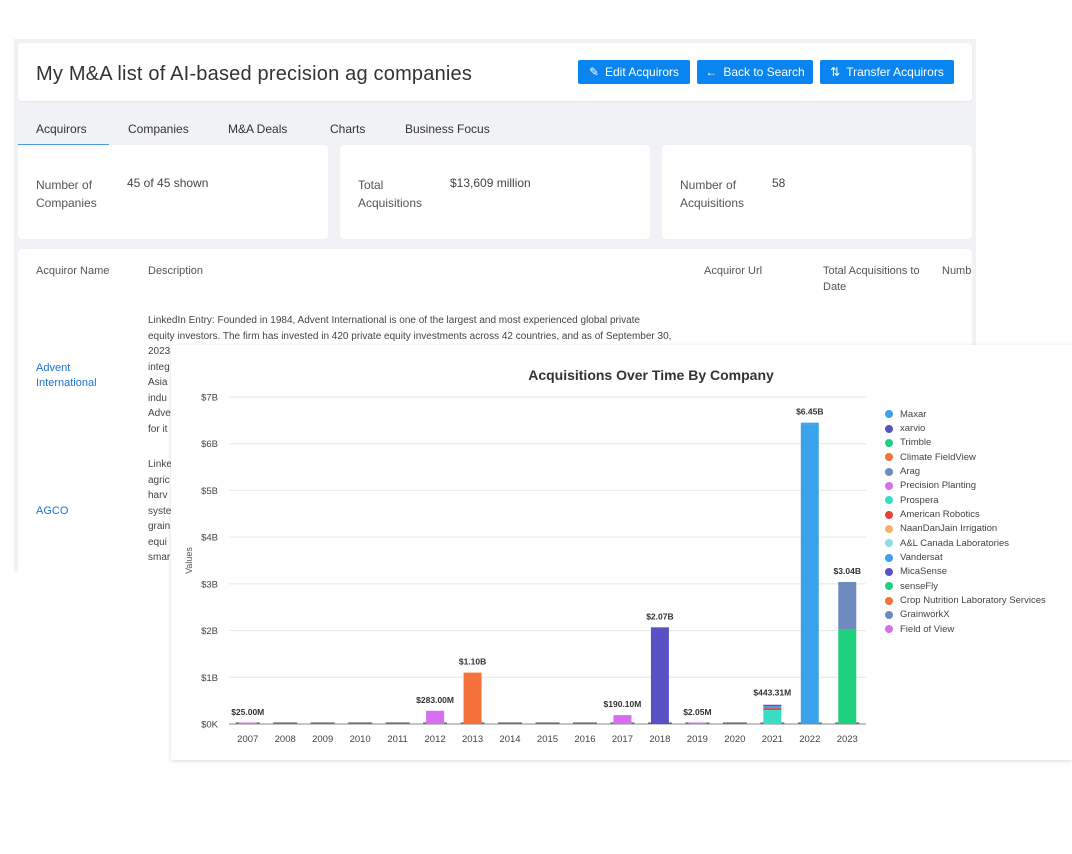 This screenshot has height=854, width=1072. Describe the element at coordinates (913, 414) in the screenshot. I see `legend-label: Maxar` at that location.